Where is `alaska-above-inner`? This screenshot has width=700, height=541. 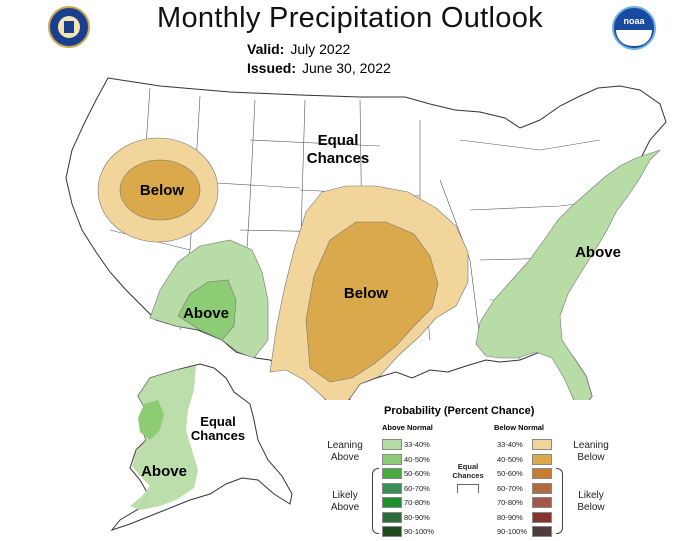
alaska-above-inner is located at coordinates (151, 420).